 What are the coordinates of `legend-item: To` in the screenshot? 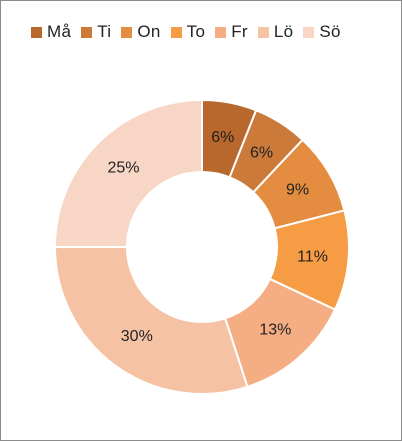 It's located at (188, 32).